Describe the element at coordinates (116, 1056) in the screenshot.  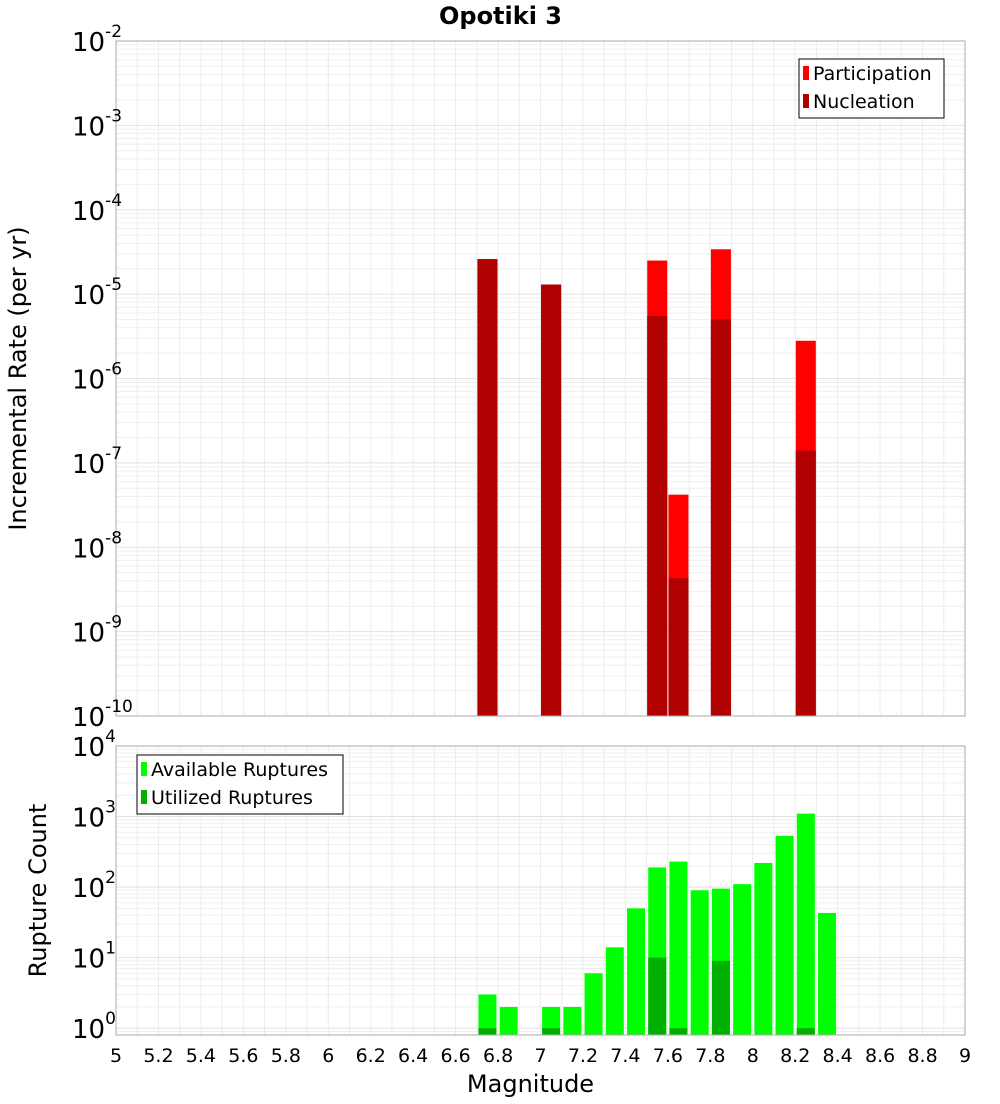
I see `x-tick-label: 5` at that location.